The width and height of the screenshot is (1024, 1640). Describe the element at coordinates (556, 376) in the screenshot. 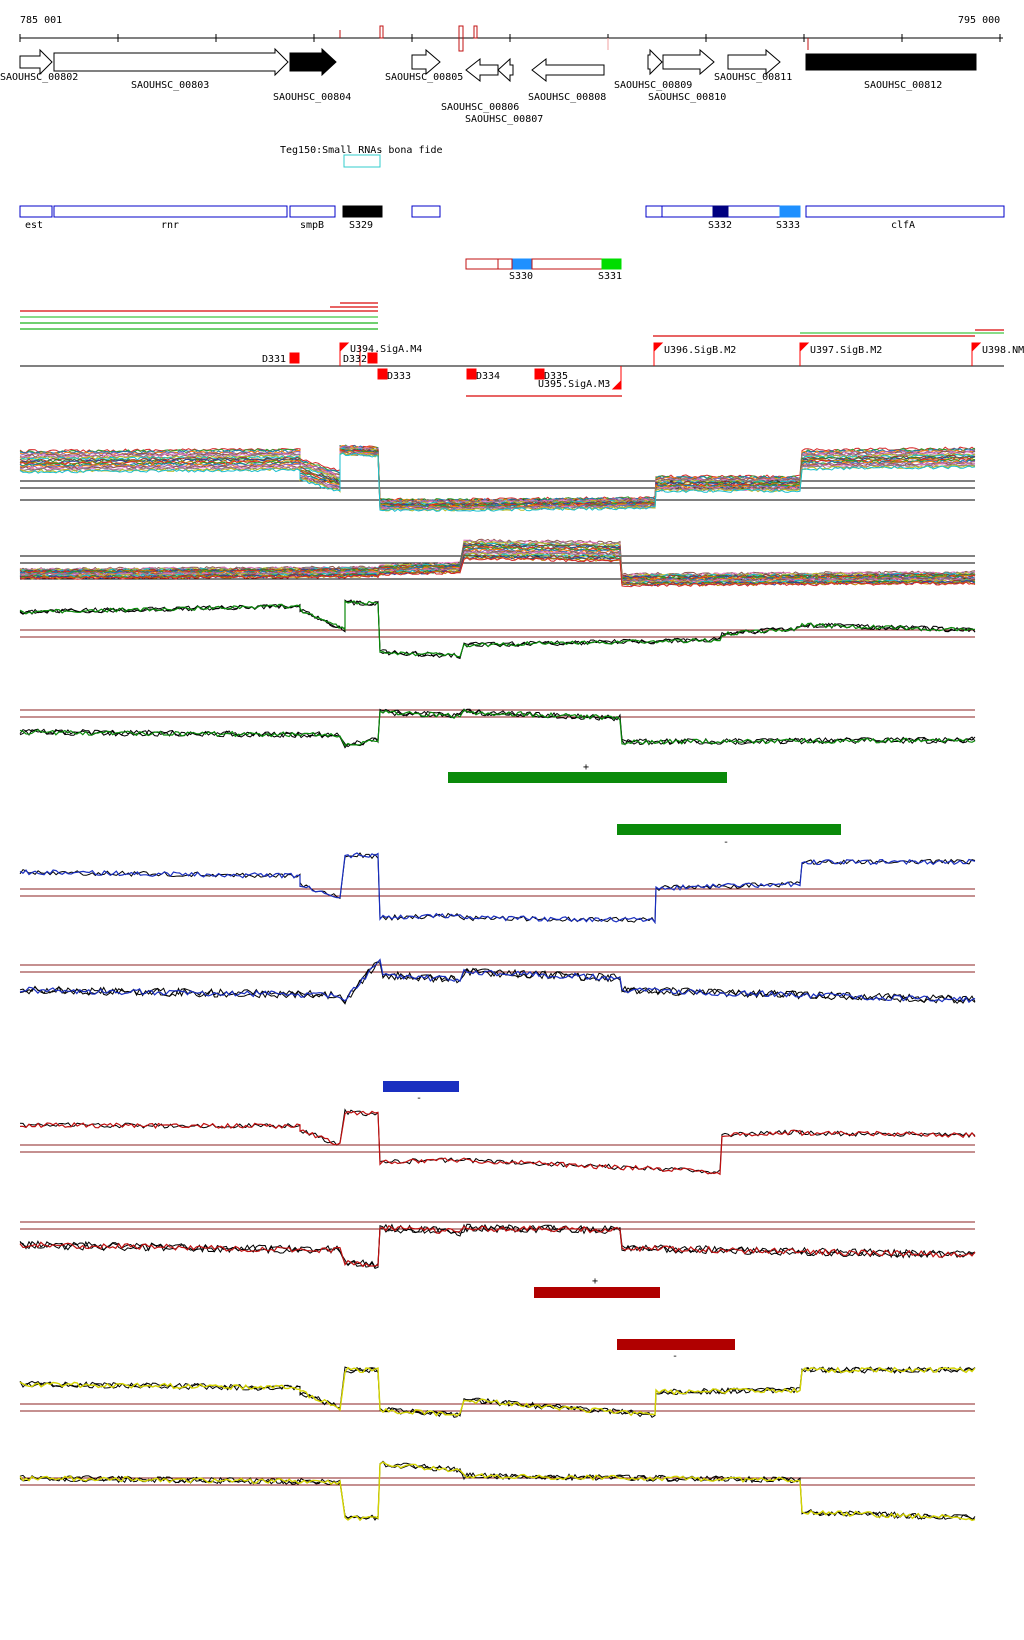

I see `promoter-label: D335` at that location.